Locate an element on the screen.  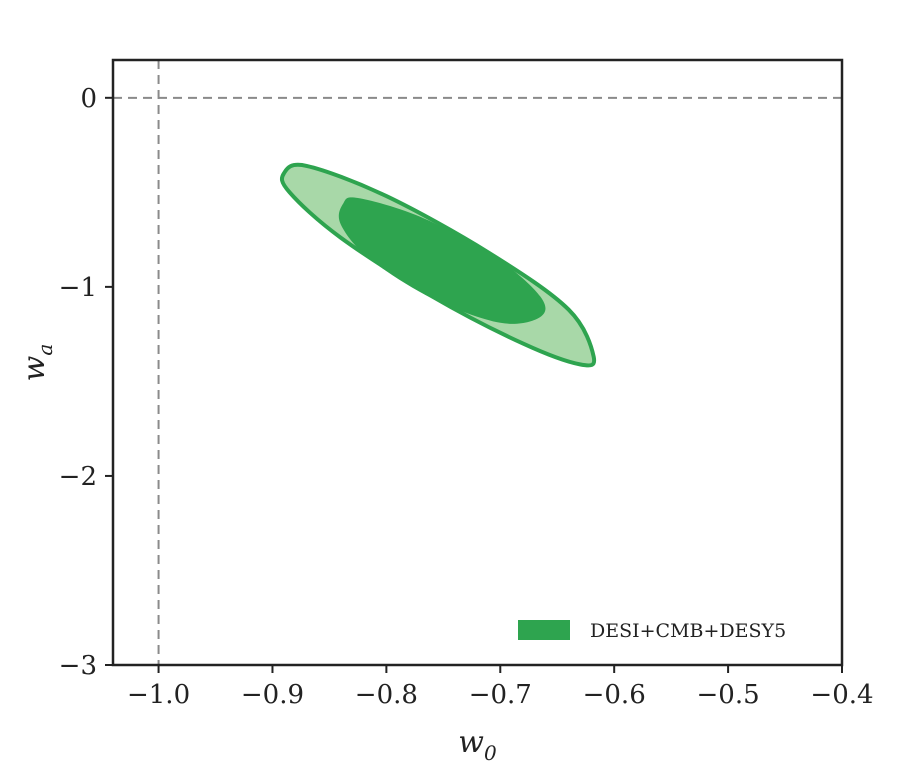
y-tick-label: −2 is located at coordinates (78, 477).